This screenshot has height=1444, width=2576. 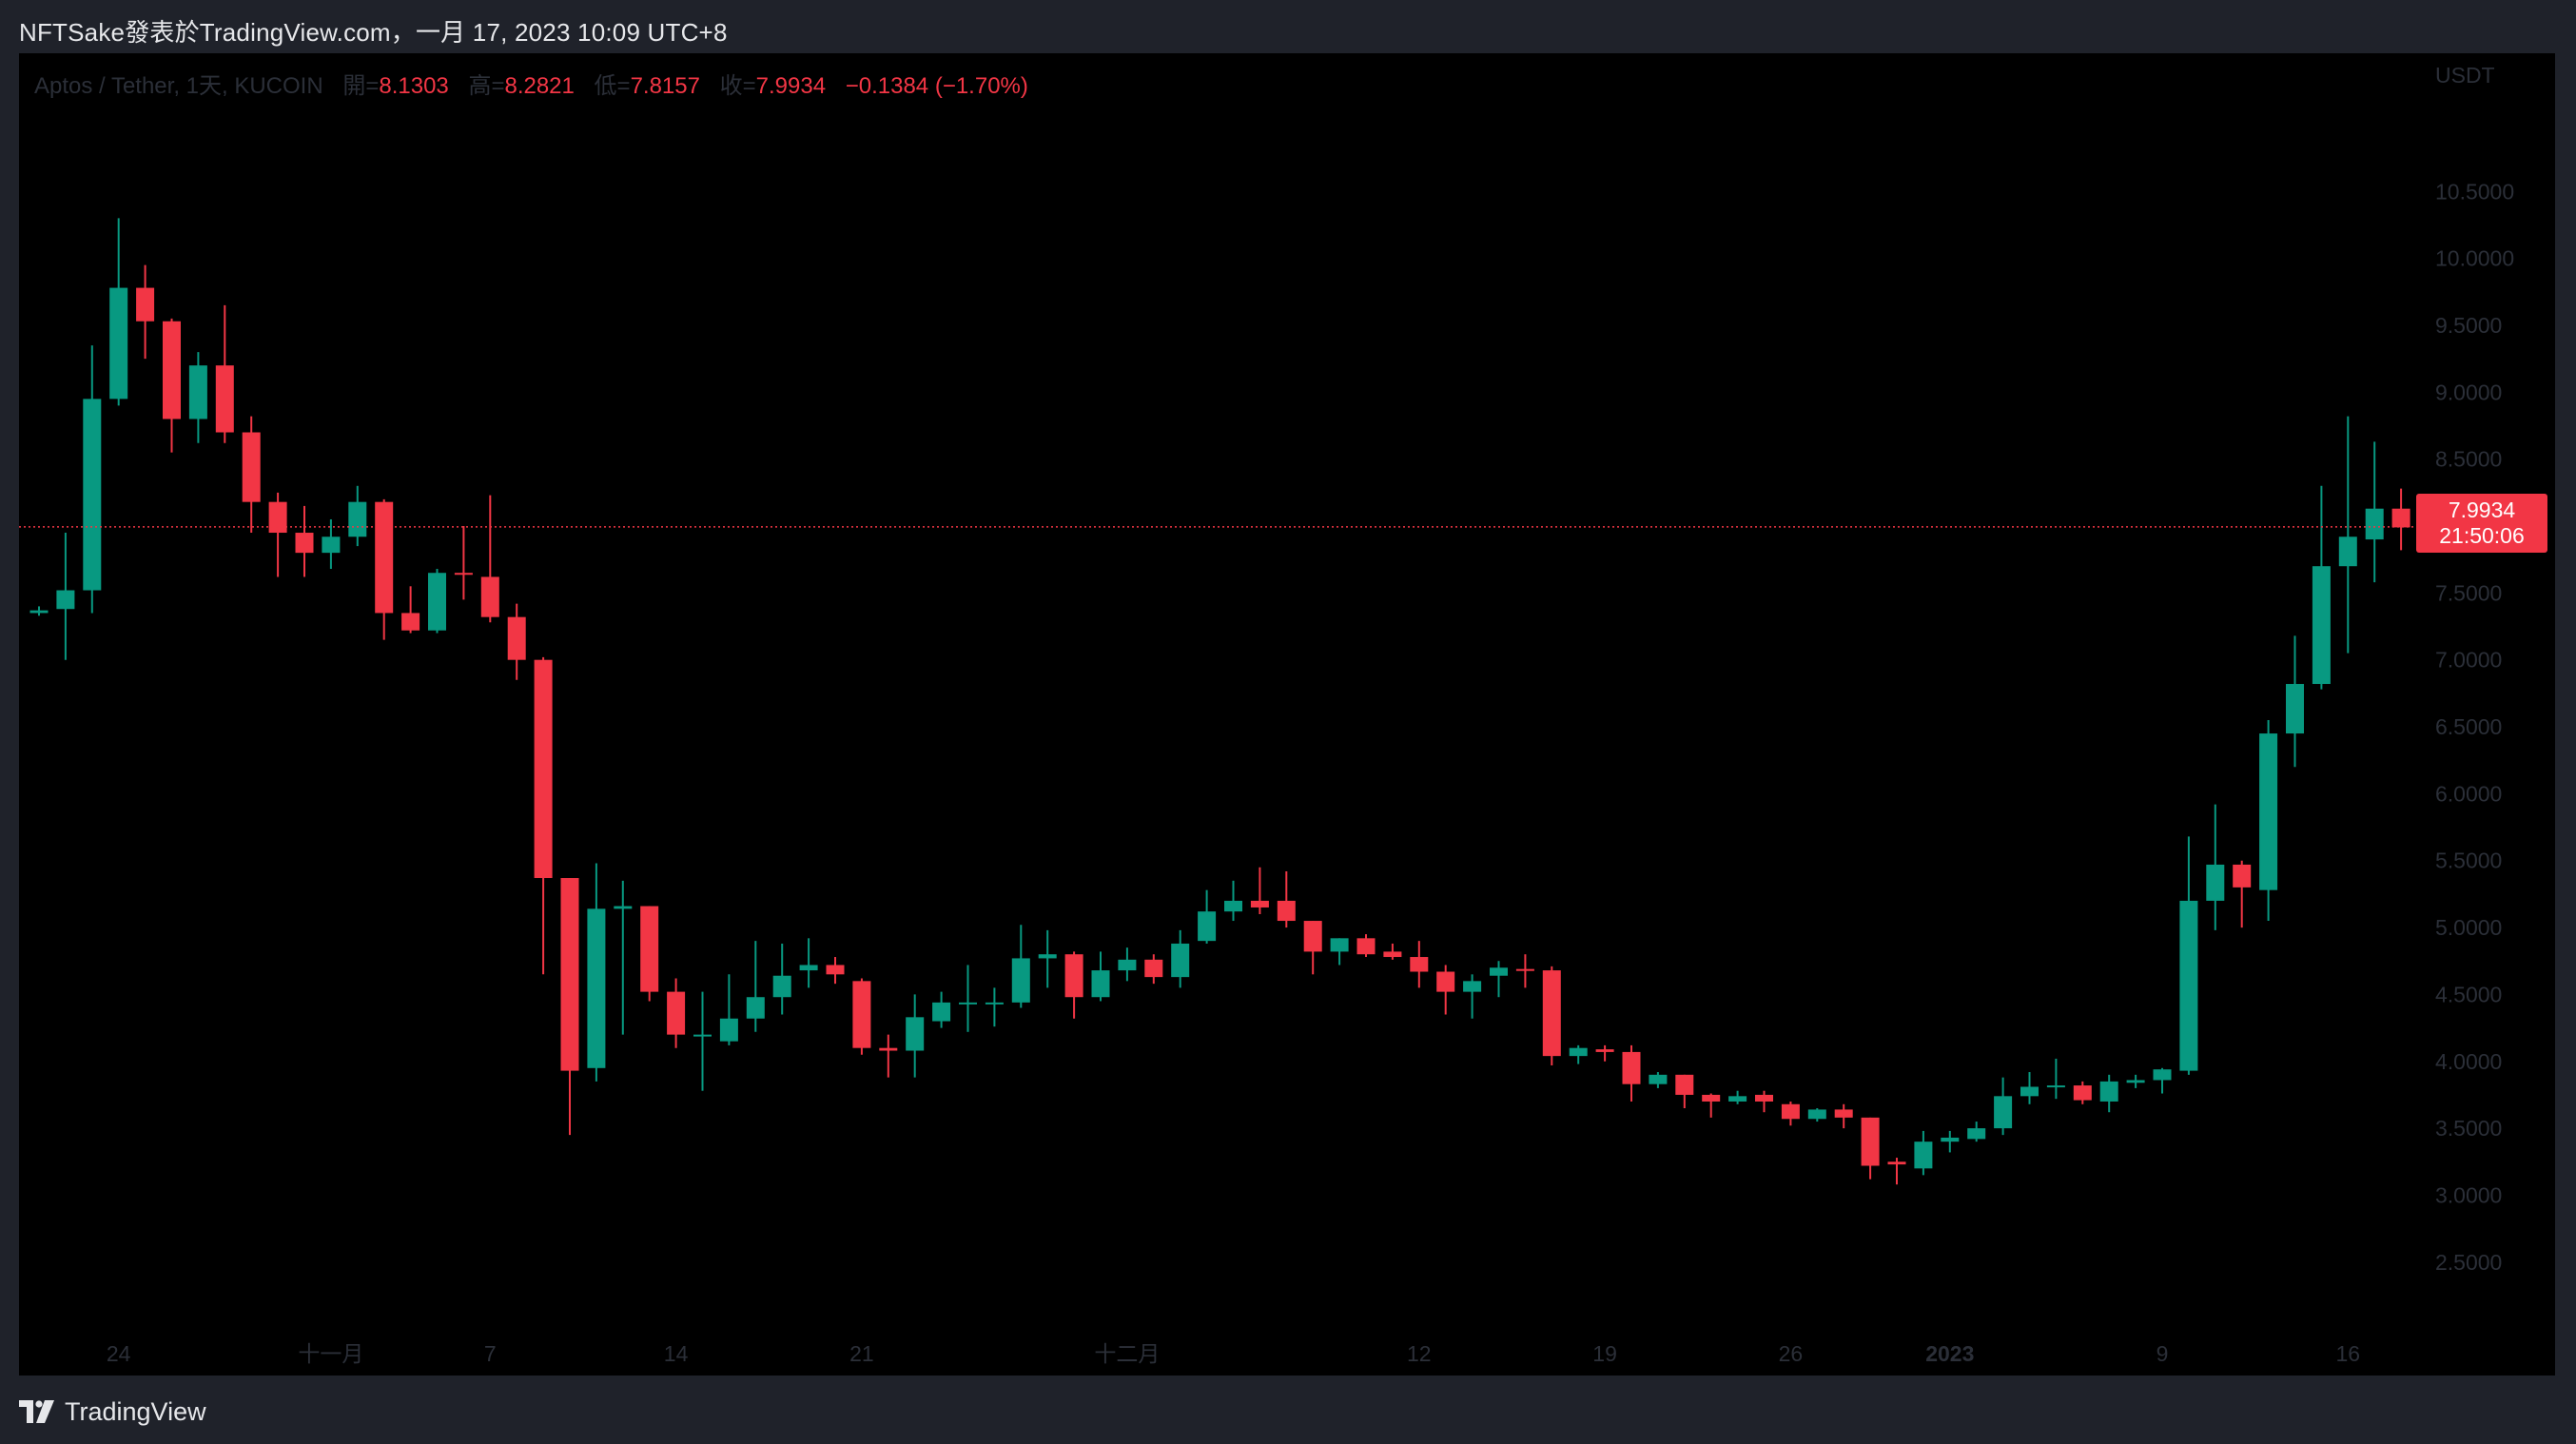 I want to click on time-tick-label: 24, so click(x=119, y=1353).